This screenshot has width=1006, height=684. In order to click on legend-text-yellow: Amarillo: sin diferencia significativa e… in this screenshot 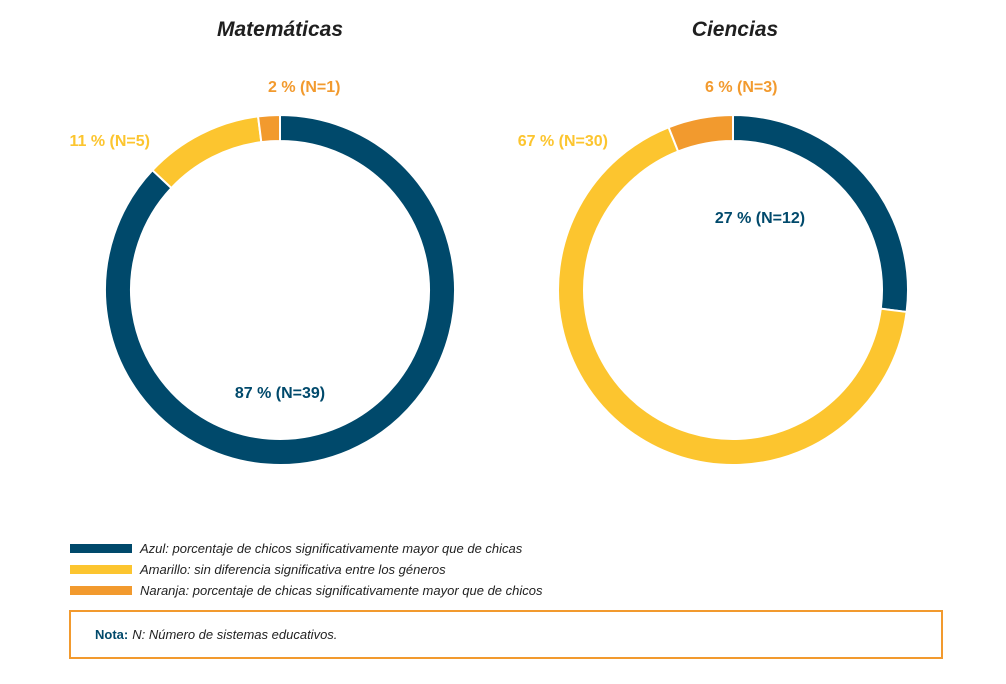, I will do `click(293, 569)`.